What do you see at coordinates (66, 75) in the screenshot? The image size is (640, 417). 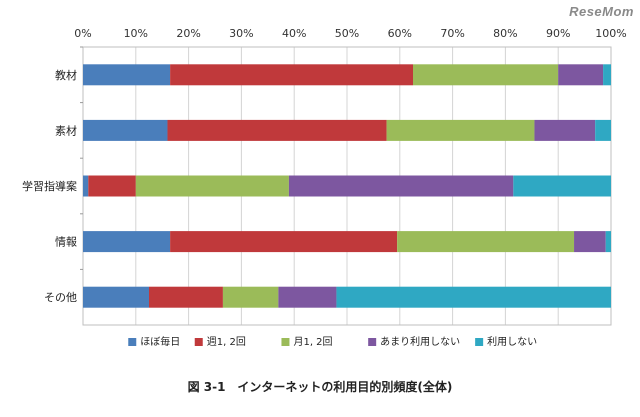 I see `category-label: 教材` at bounding box center [66, 75].